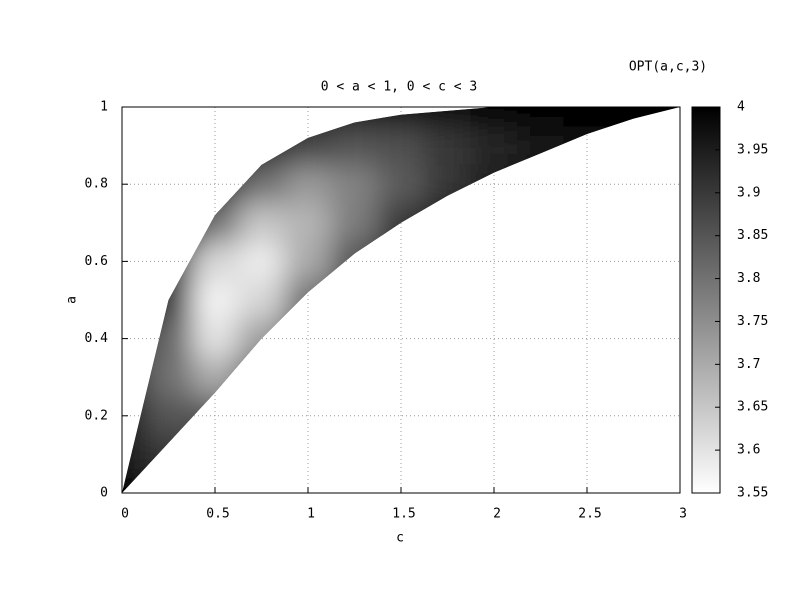 Image resolution: width=800 pixels, height=600 pixels. Describe the element at coordinates (399, 87) in the screenshot. I see `chart-title: 0 < a < 1, 0 < c < 3` at that location.